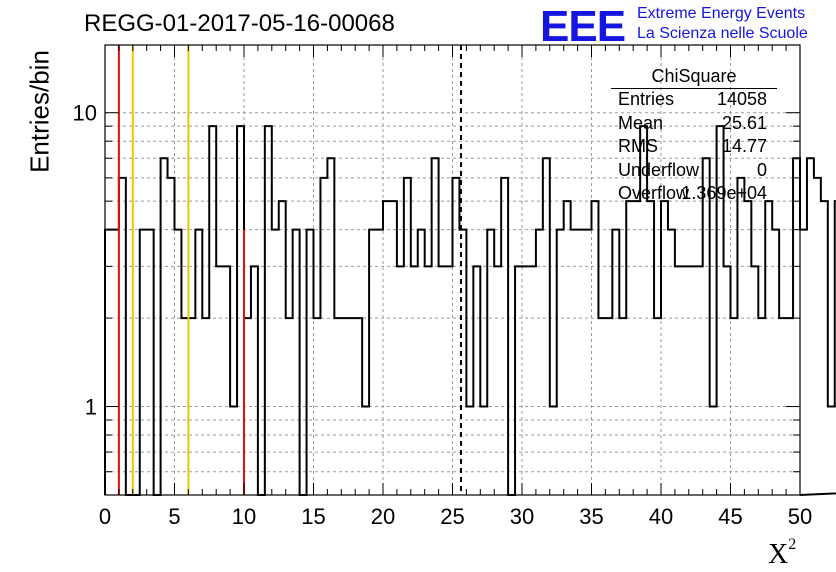 The width and height of the screenshot is (836, 572). I want to click on x-tick-label: 30, so click(522, 516).